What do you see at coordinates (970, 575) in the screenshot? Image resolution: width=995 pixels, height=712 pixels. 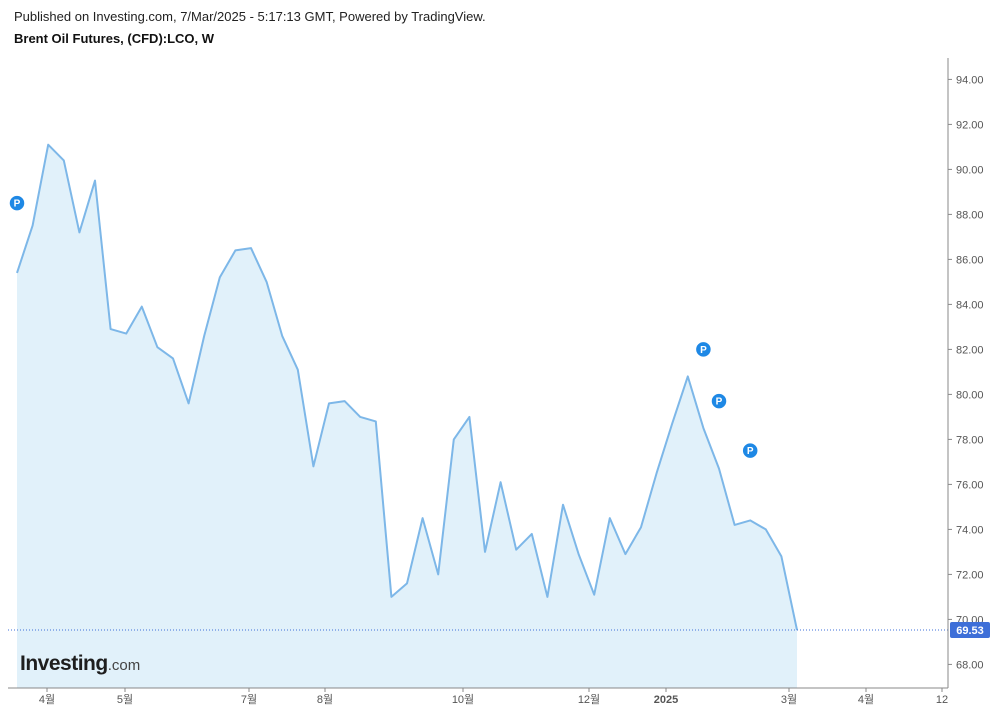 I see `y-tick-label: 72.00` at bounding box center [970, 575].